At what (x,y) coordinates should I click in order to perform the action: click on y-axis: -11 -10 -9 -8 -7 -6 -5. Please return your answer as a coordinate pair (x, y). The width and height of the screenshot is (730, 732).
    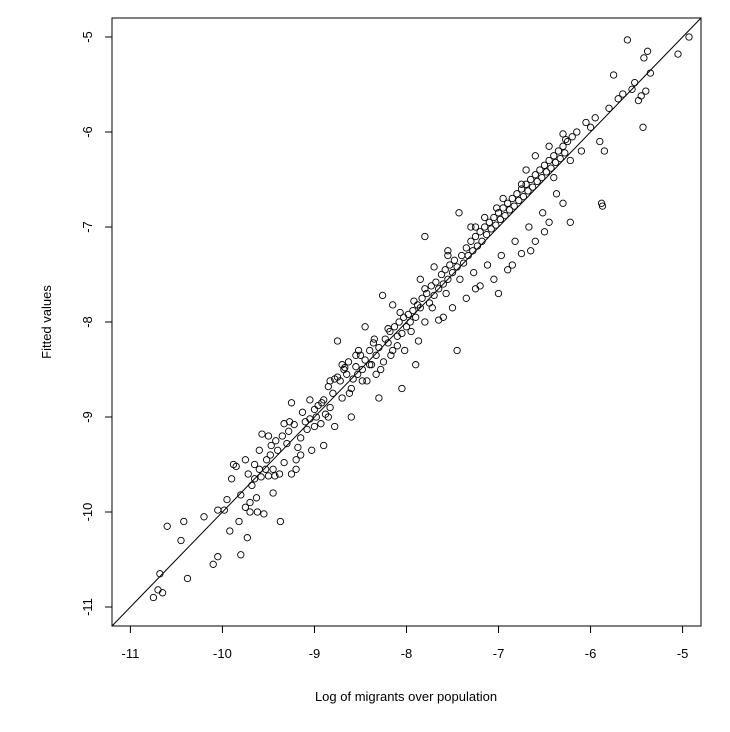
    Looking at the image, I should click on (96, 323).